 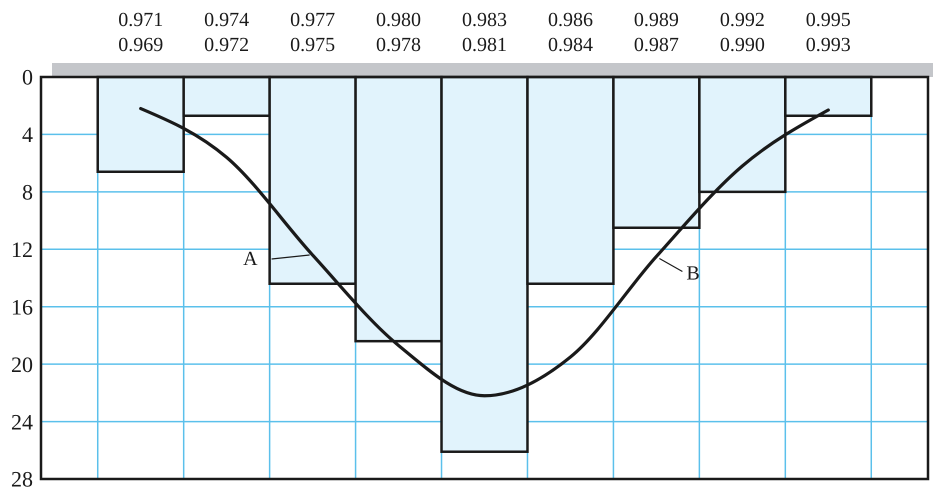 What do you see at coordinates (22, 307) in the screenshot?
I see `y-tick-label: 16` at bounding box center [22, 307].